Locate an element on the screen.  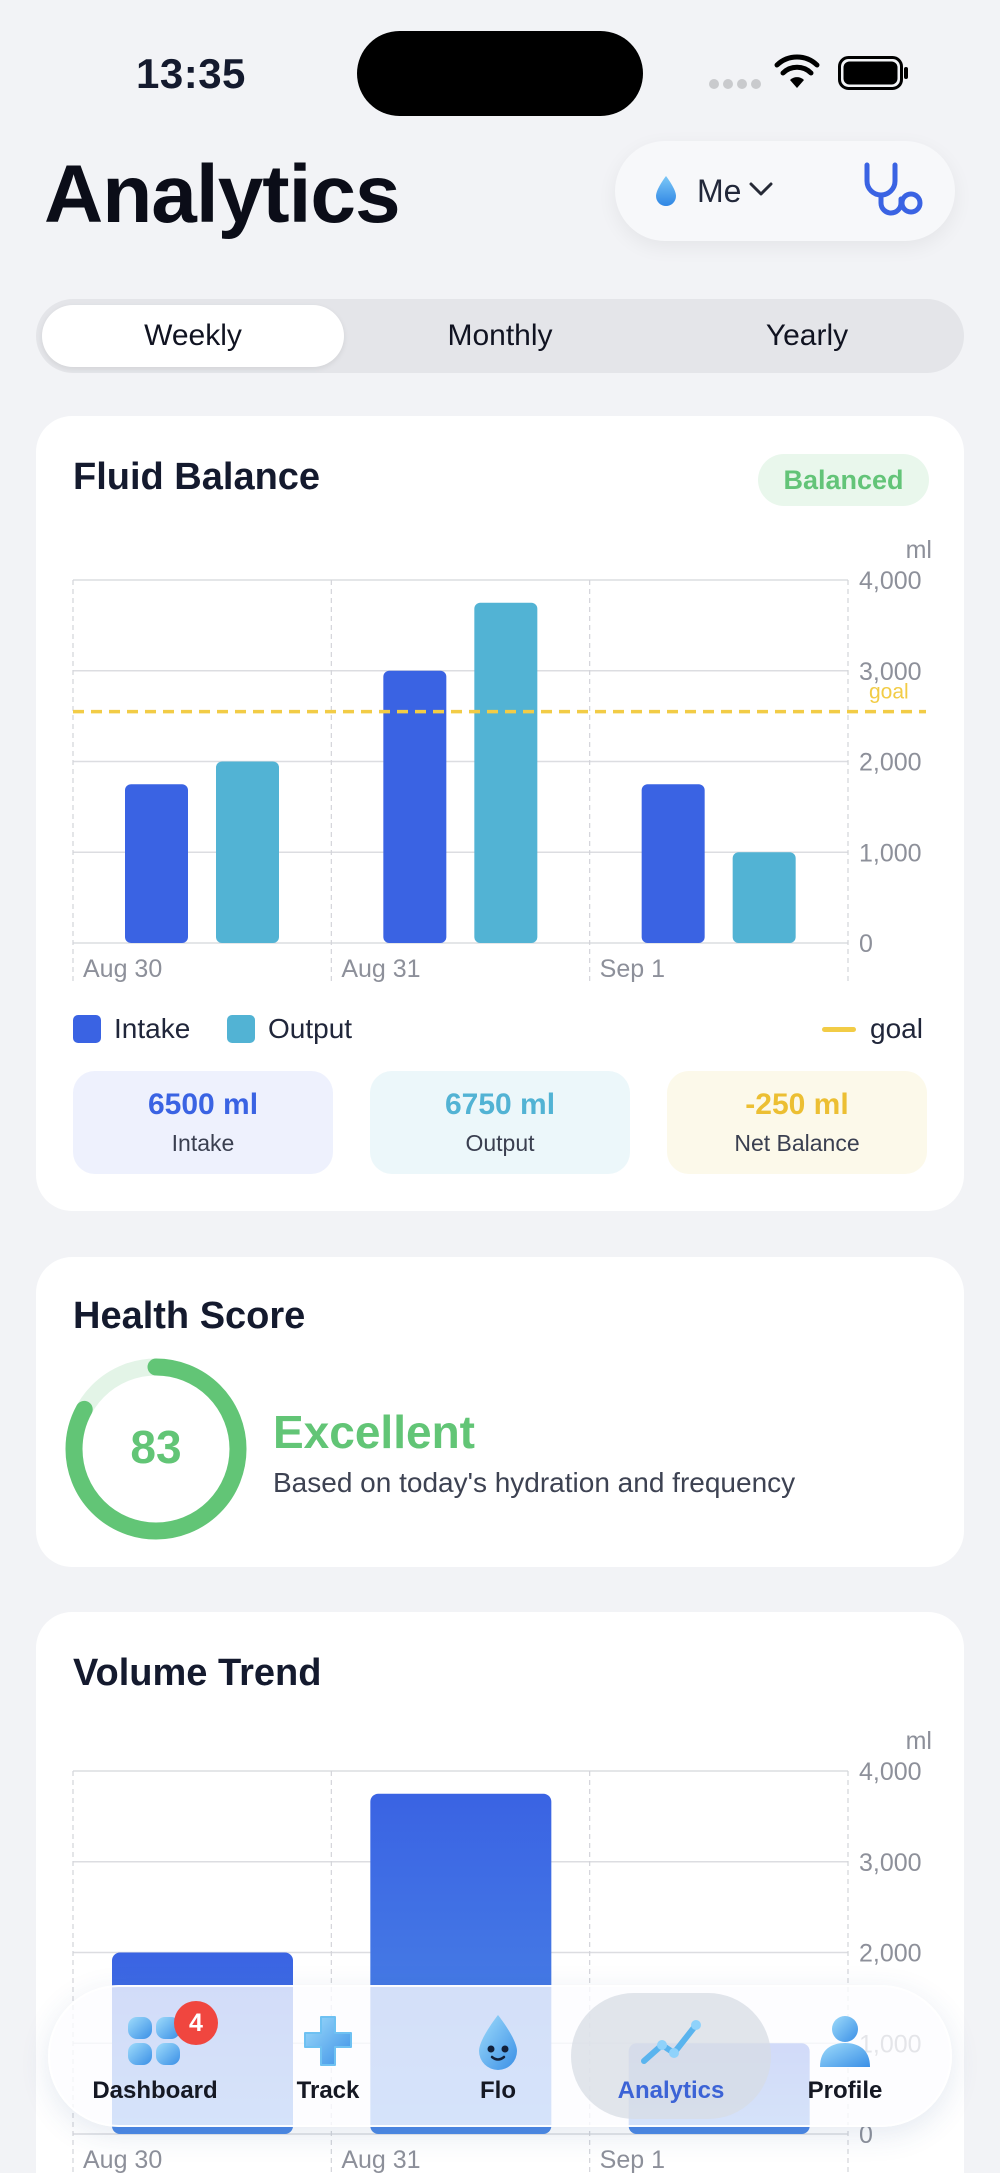
wifi-icon is located at coordinates (797, 71).